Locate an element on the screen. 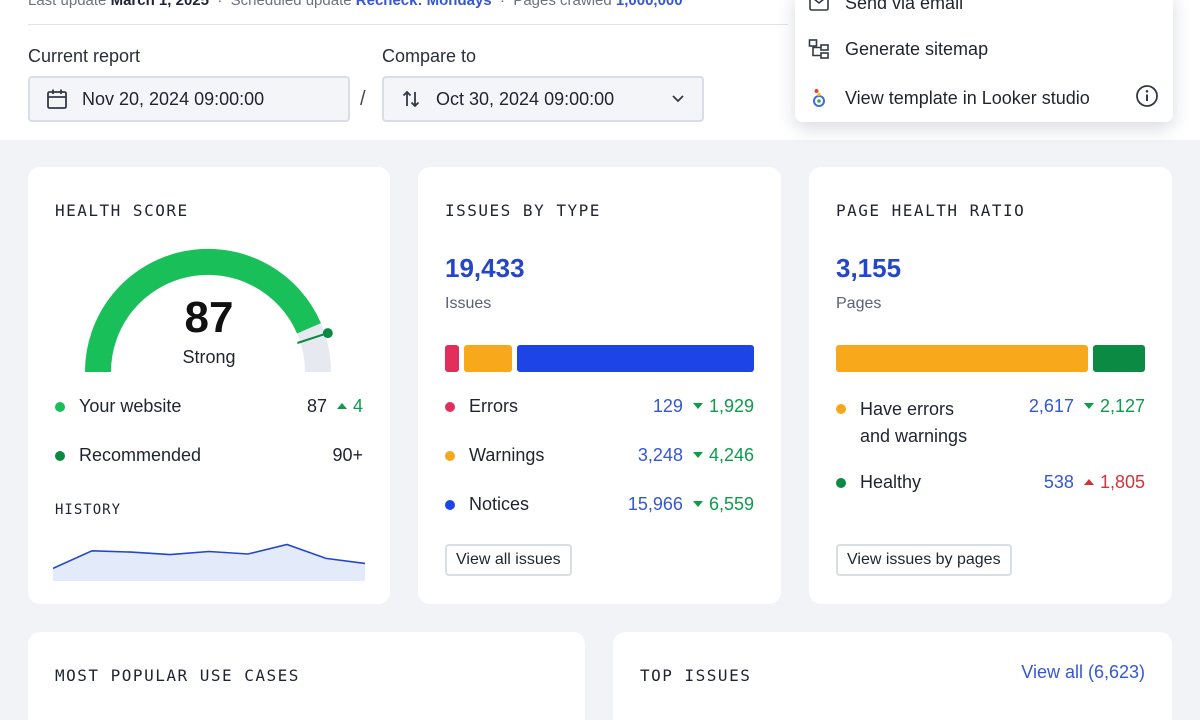 This screenshot has width=1200, height=720. pages-total-label: Pages is located at coordinates (859, 303).